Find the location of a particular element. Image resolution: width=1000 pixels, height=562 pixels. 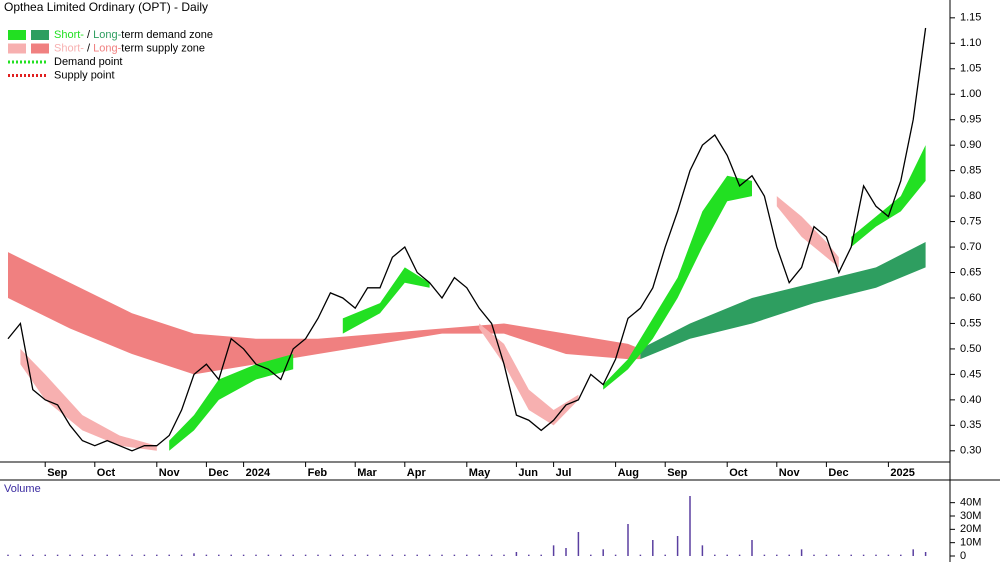

y-tick-label: 0.40 is located at coordinates (970, 400).